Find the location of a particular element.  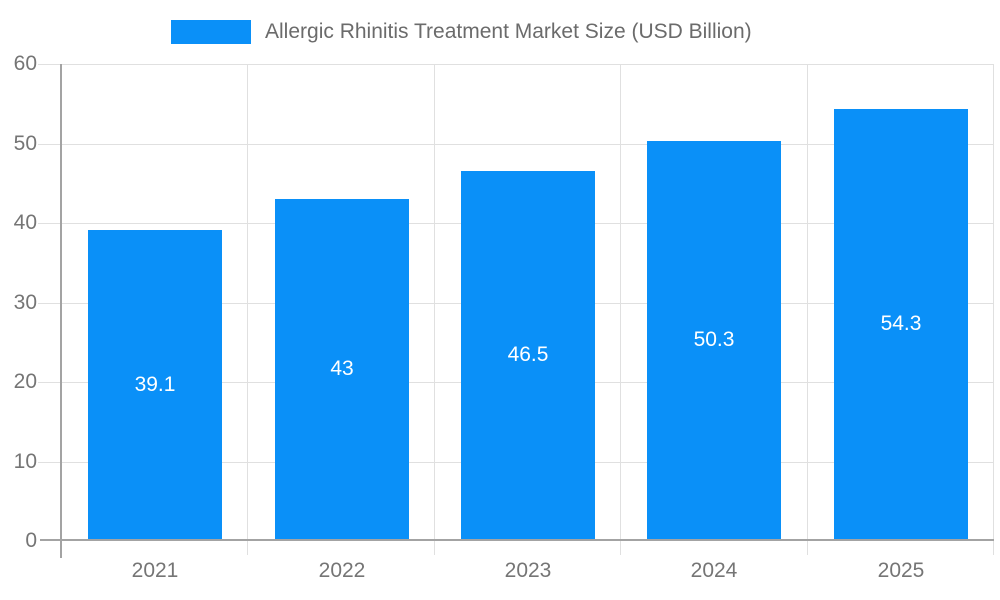

bar-2024 is located at coordinates (714, 340).